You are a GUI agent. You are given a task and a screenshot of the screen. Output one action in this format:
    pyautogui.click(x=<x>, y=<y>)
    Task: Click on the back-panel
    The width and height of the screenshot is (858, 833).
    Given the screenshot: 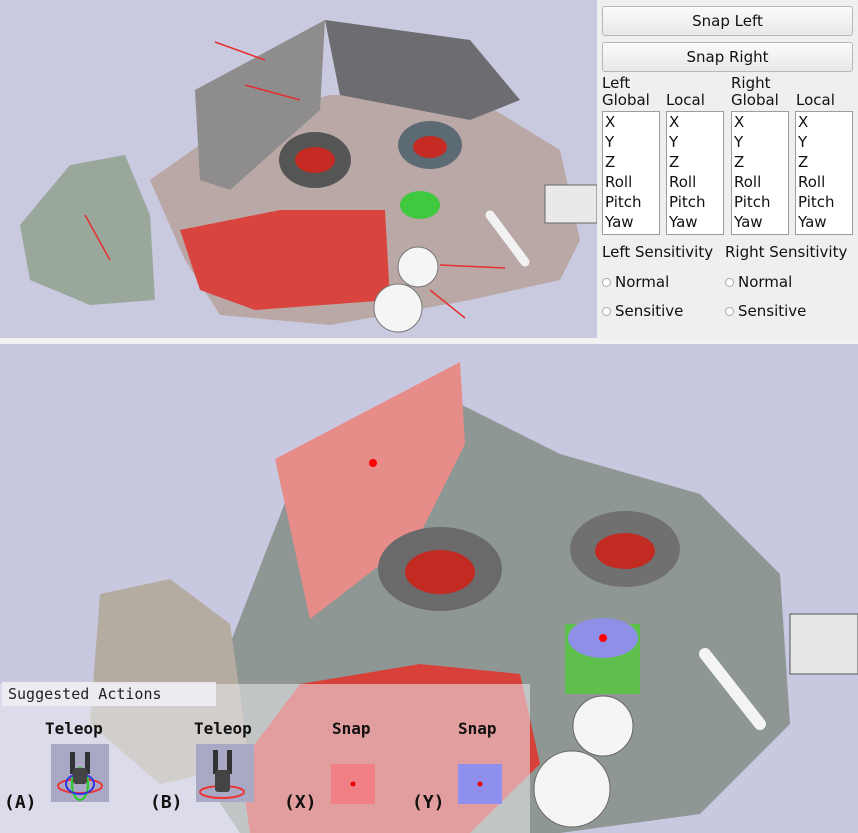 What is the action you would take?
    pyautogui.click(x=260, y=105)
    